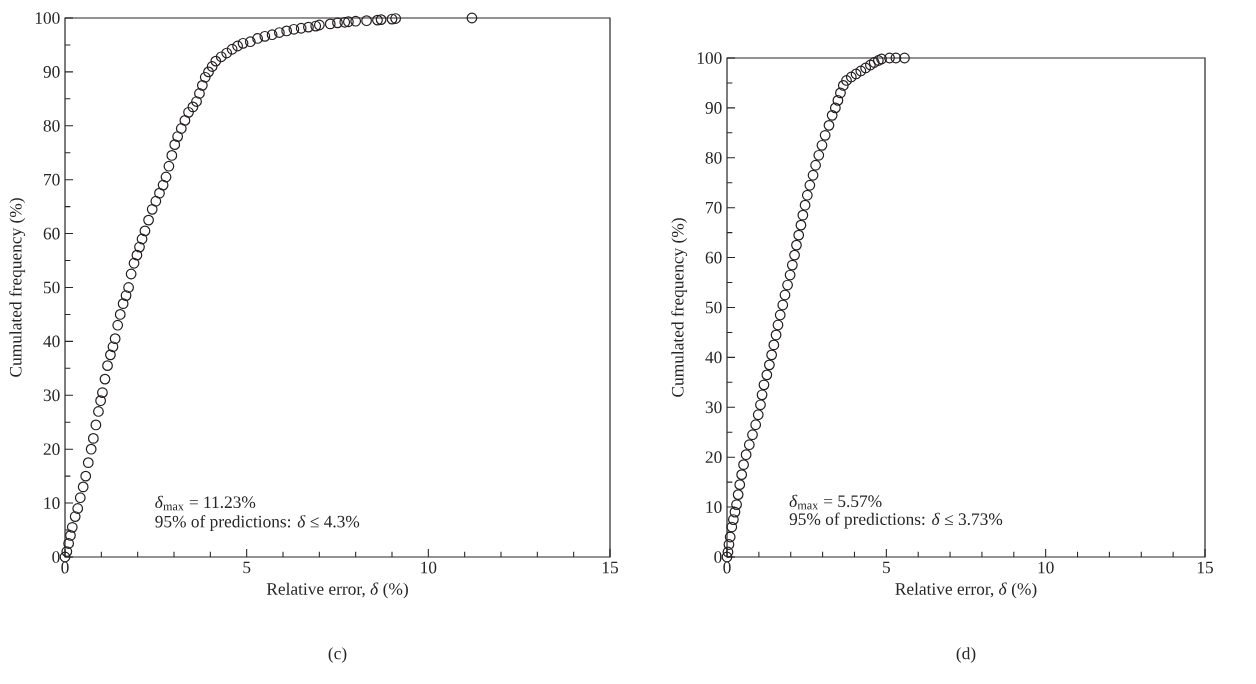  I want to click on annotation: 95% of predictions: δ ≤ 3.73%, so click(896, 520).